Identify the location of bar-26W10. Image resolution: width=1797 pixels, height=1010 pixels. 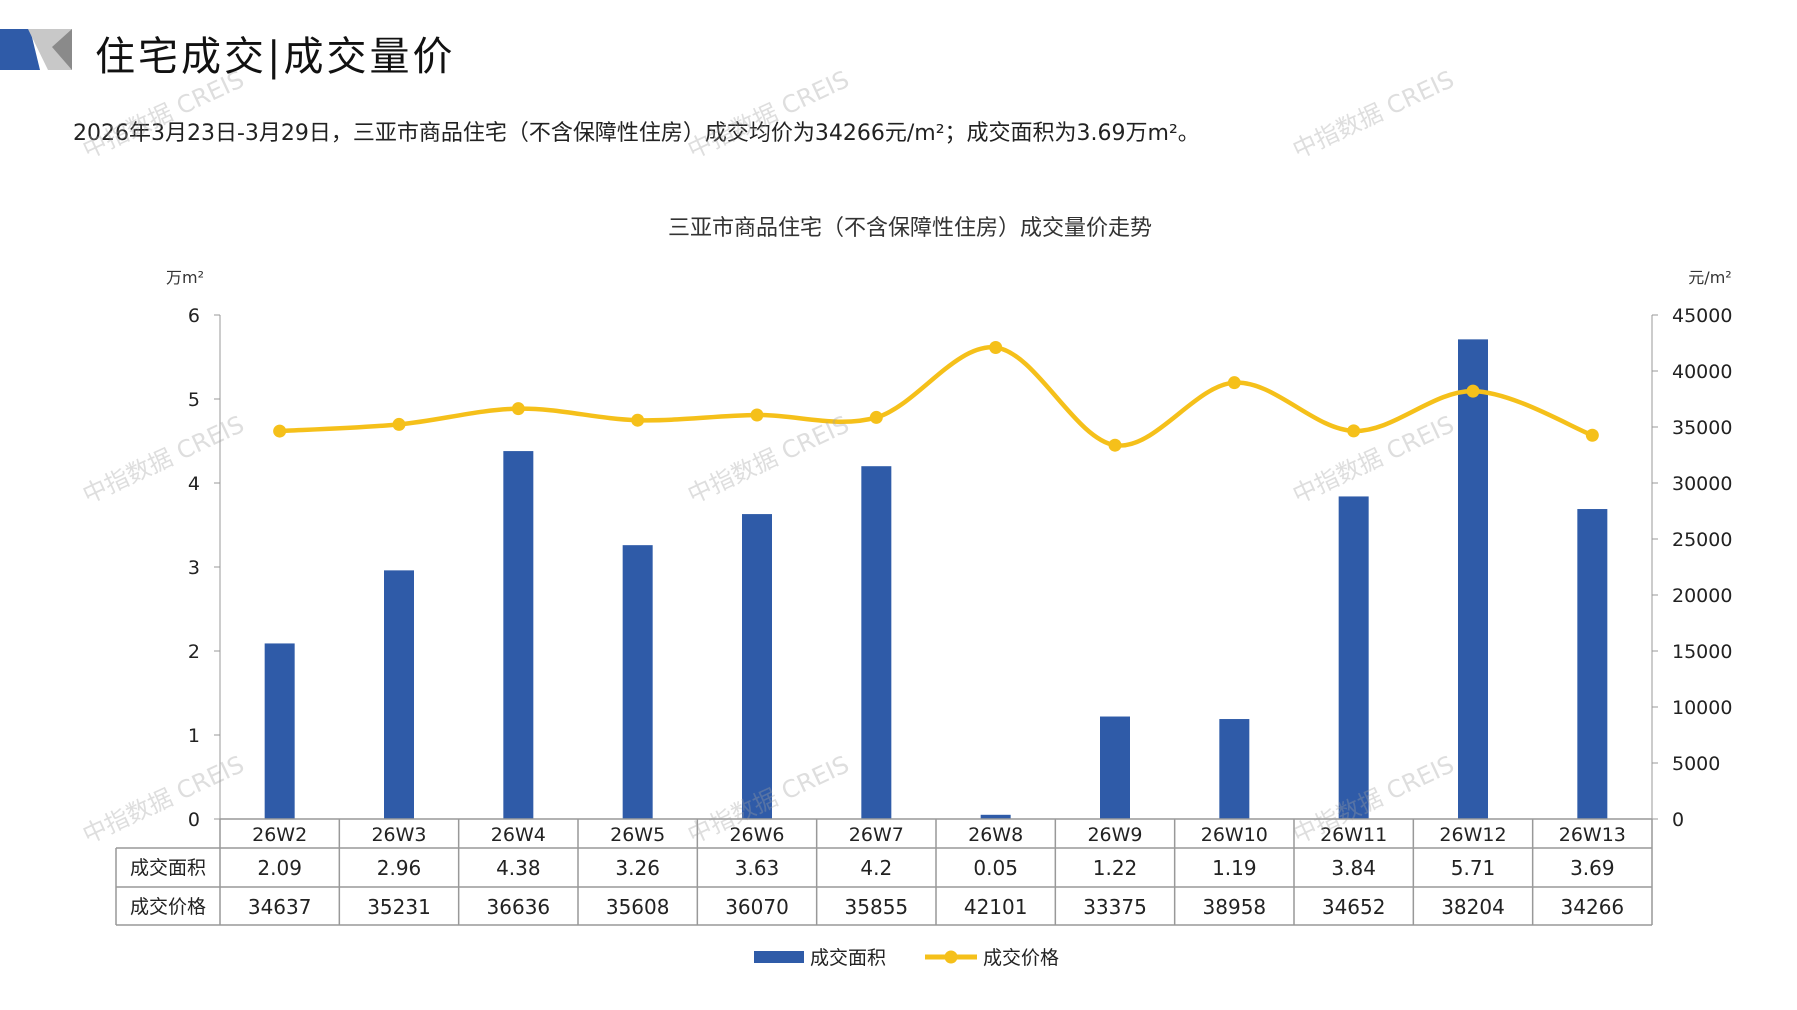
(1234, 769).